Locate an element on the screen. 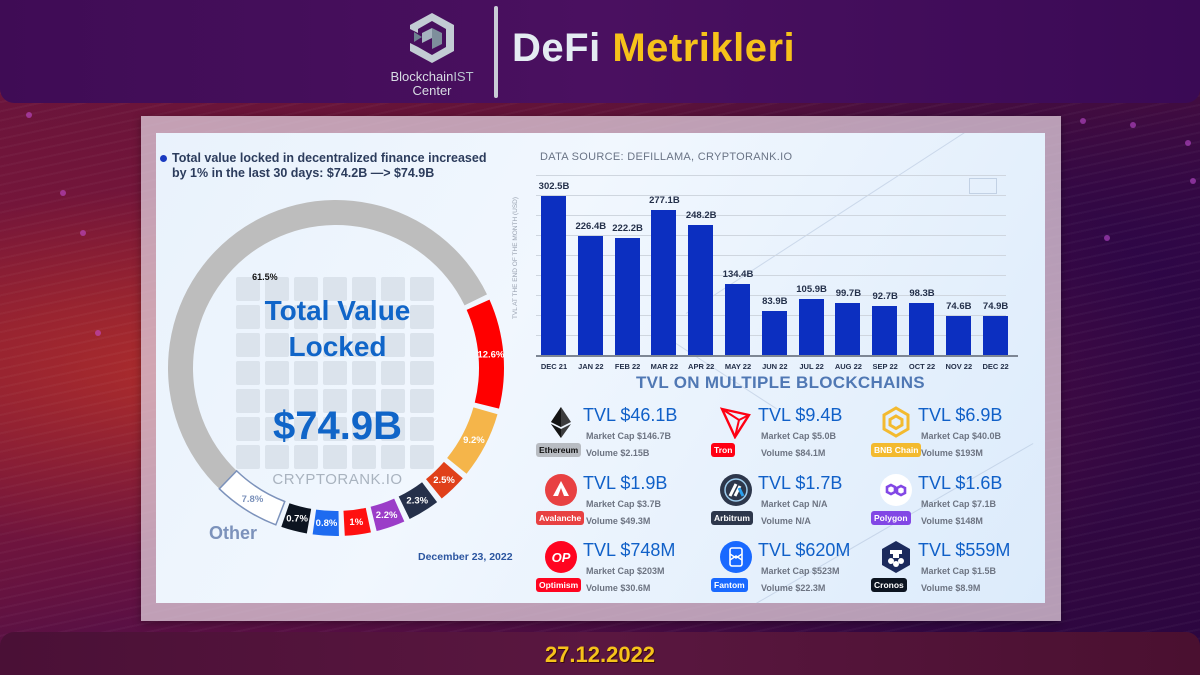 The height and width of the screenshot is (675, 1200). avalanche-icon is located at coordinates (561, 490).